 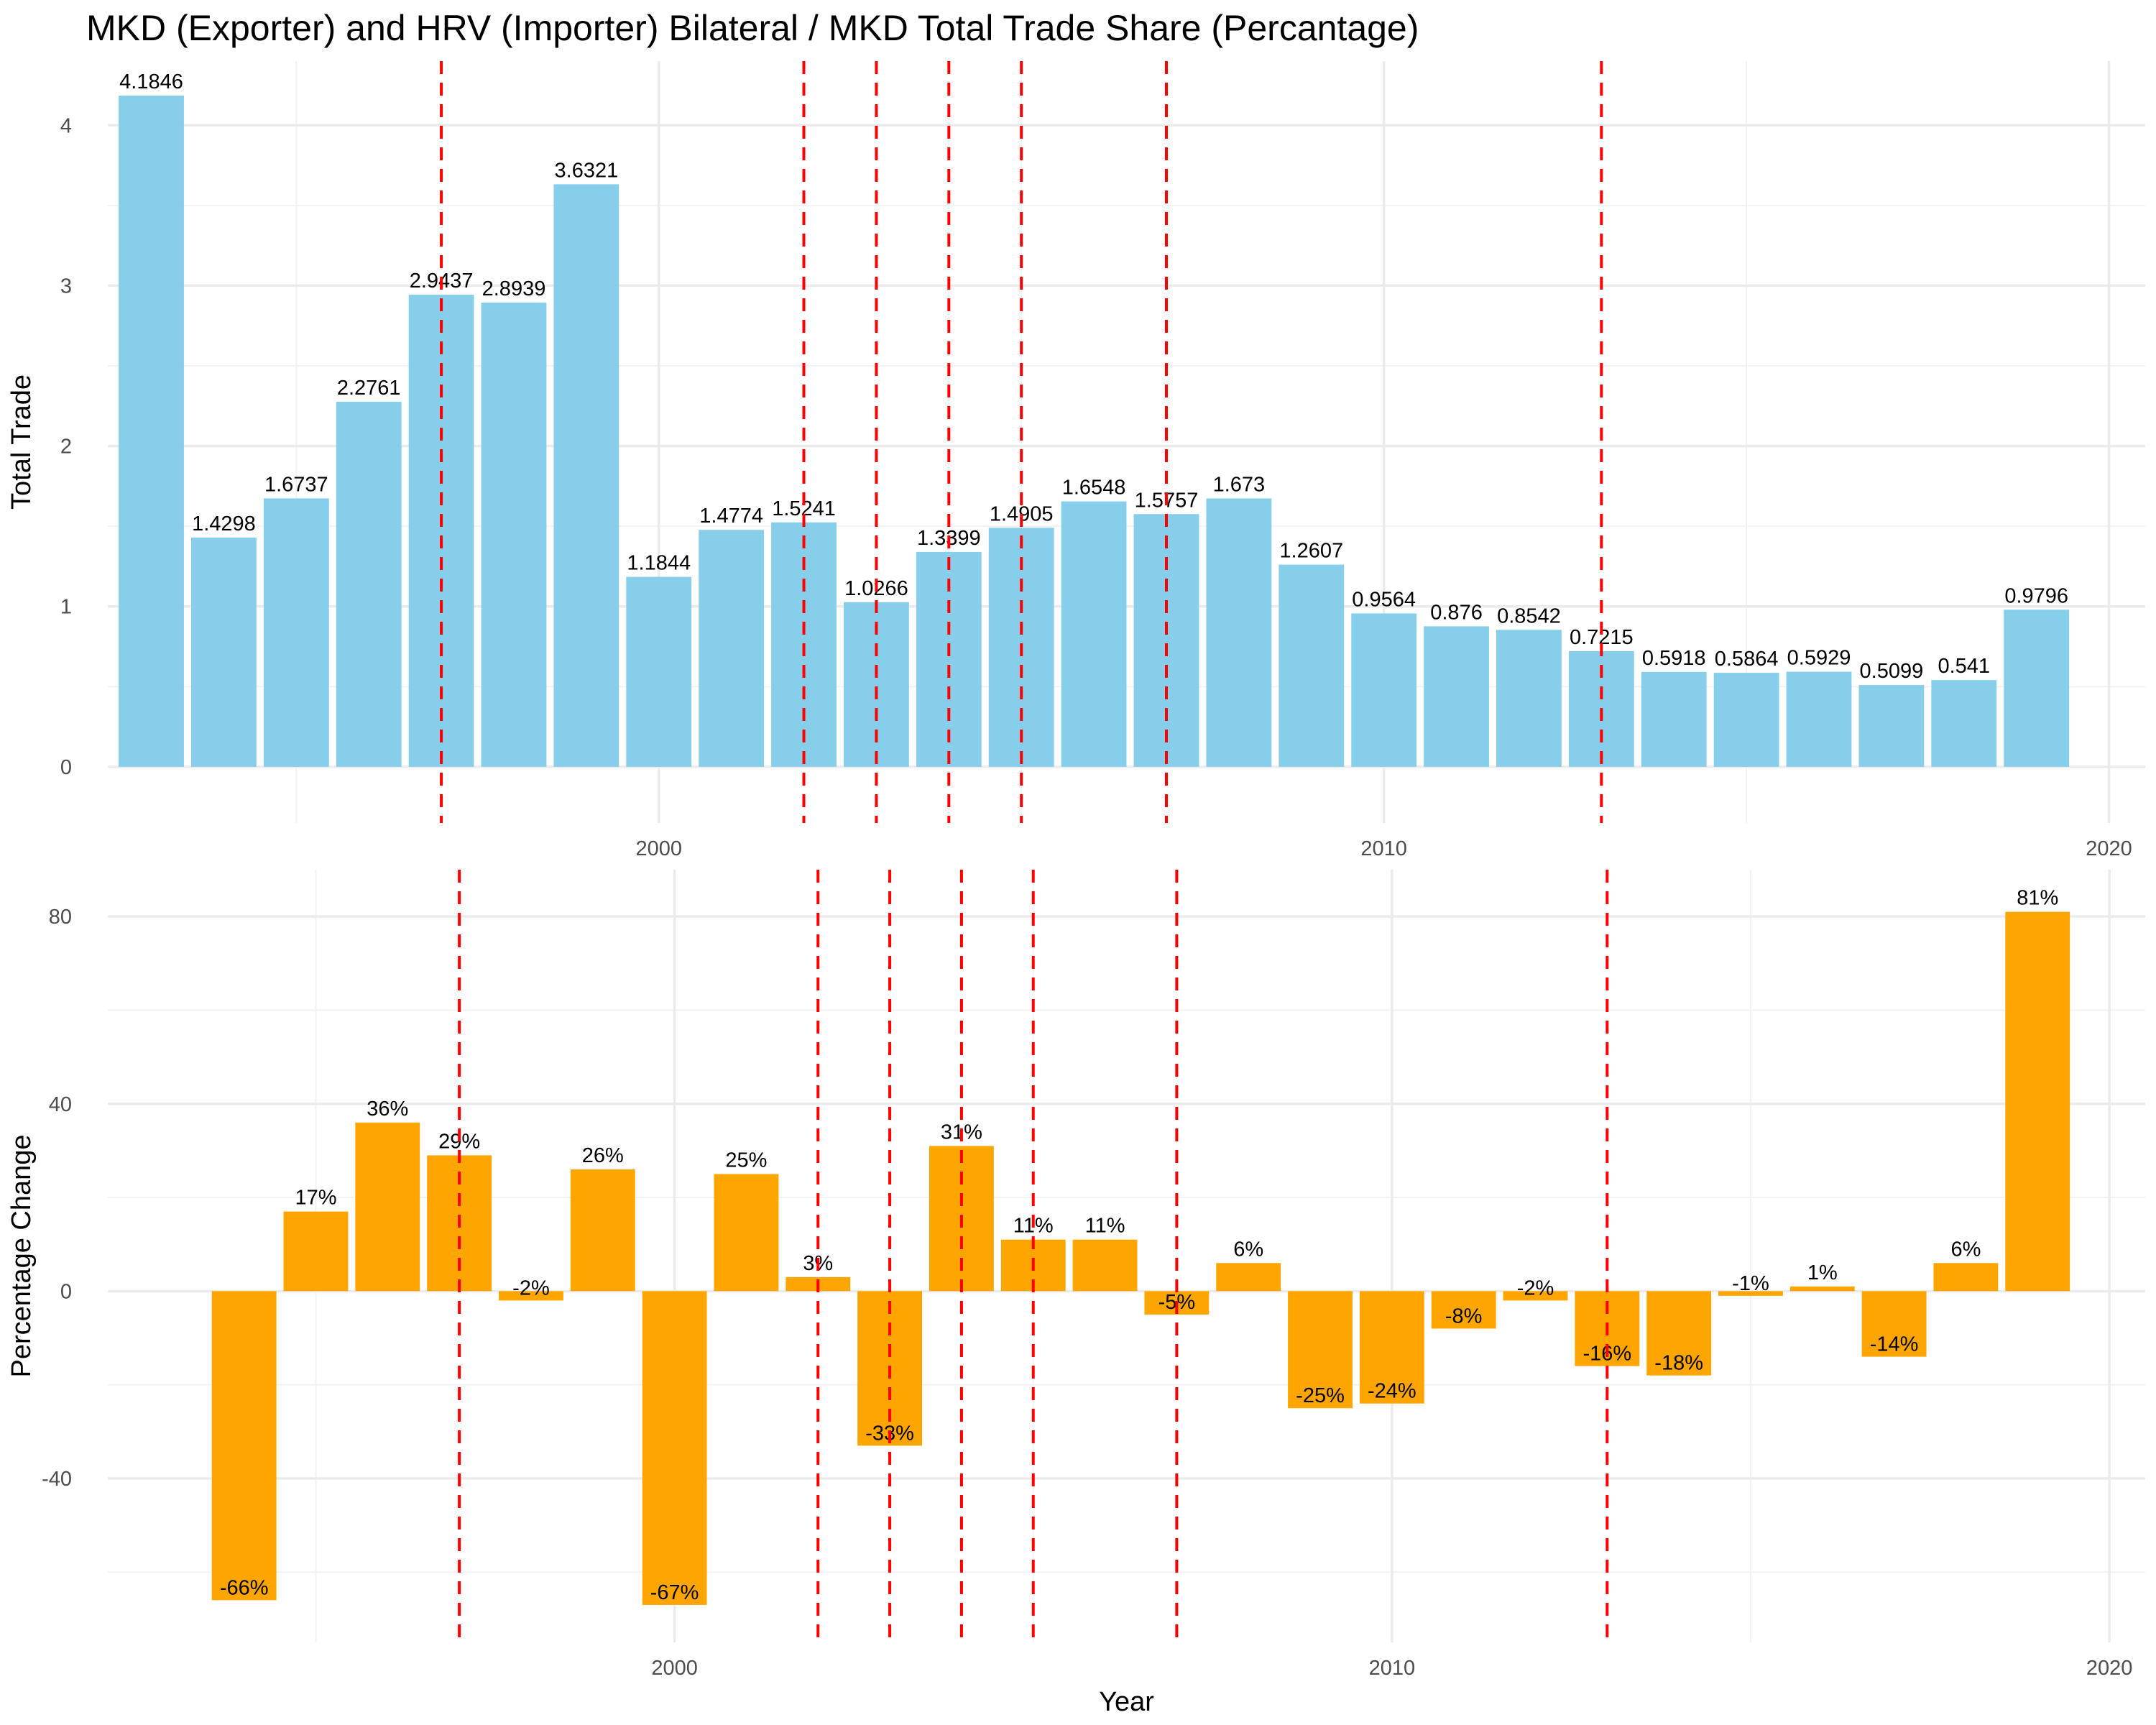 What do you see at coordinates (21, 1255) in the screenshot?
I see `bottom-y-axis-title: Percentage Change` at bounding box center [21, 1255].